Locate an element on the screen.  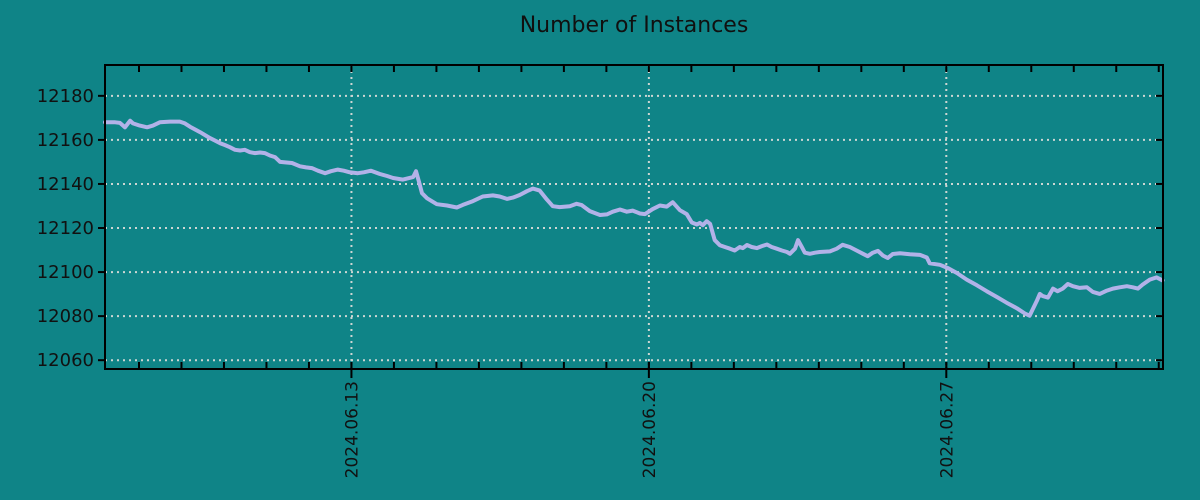
x-tick-label-2024.06.27: 2024.06.27 is located at coordinates (947, 429).